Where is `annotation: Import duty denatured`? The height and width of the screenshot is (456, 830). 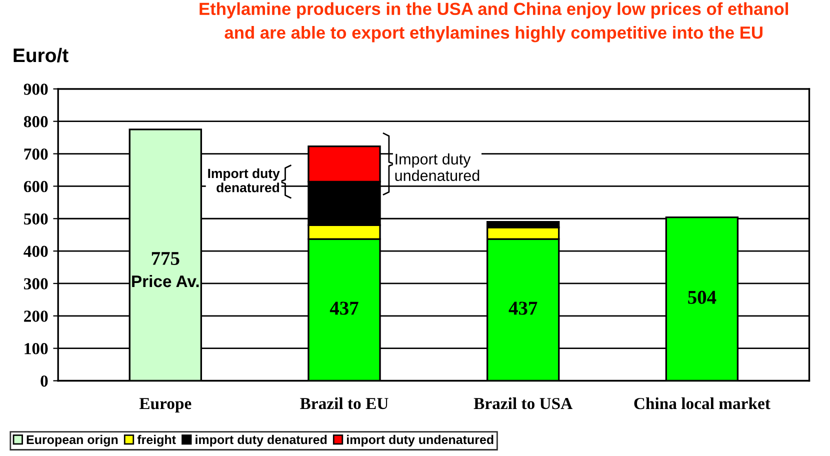
annotation: Import duty denatured is located at coordinates (244, 180).